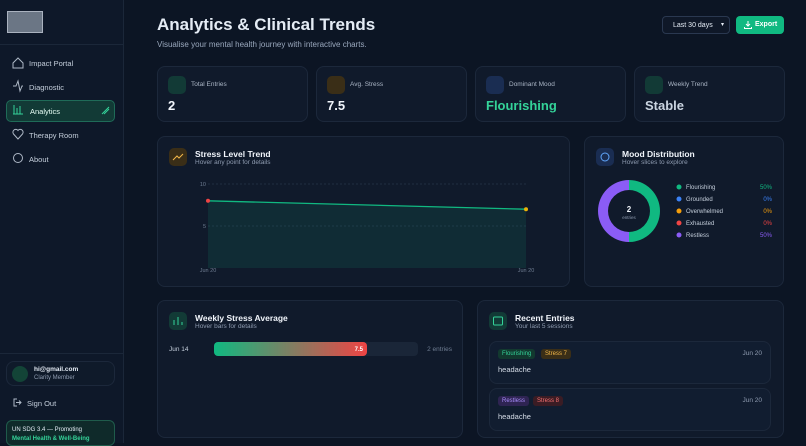  What do you see at coordinates (367, 84) in the screenshot?
I see `stat-label: Avg. Stress` at bounding box center [367, 84].